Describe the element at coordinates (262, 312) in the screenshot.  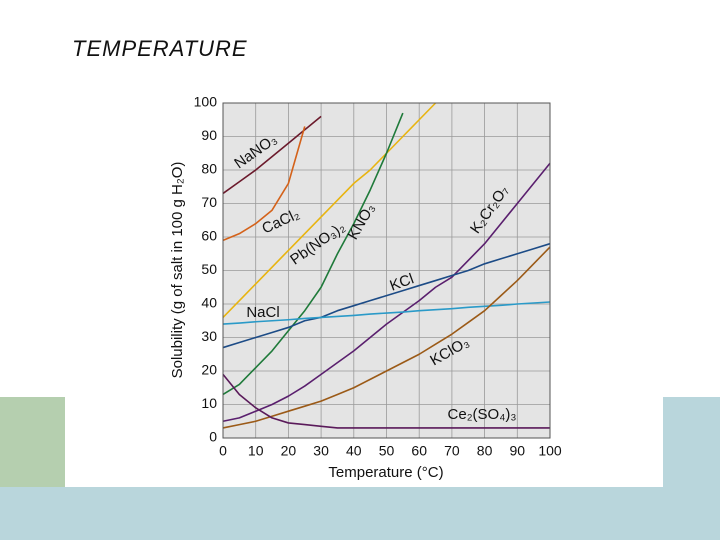
I see `series-label: NaCl` at that location.